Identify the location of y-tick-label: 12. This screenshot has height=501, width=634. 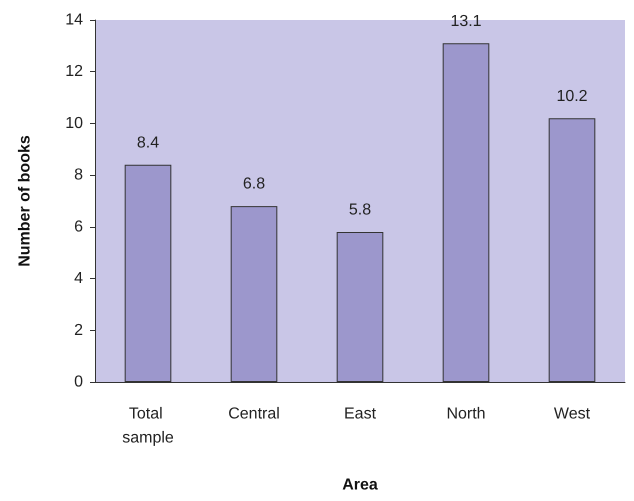
(74, 71).